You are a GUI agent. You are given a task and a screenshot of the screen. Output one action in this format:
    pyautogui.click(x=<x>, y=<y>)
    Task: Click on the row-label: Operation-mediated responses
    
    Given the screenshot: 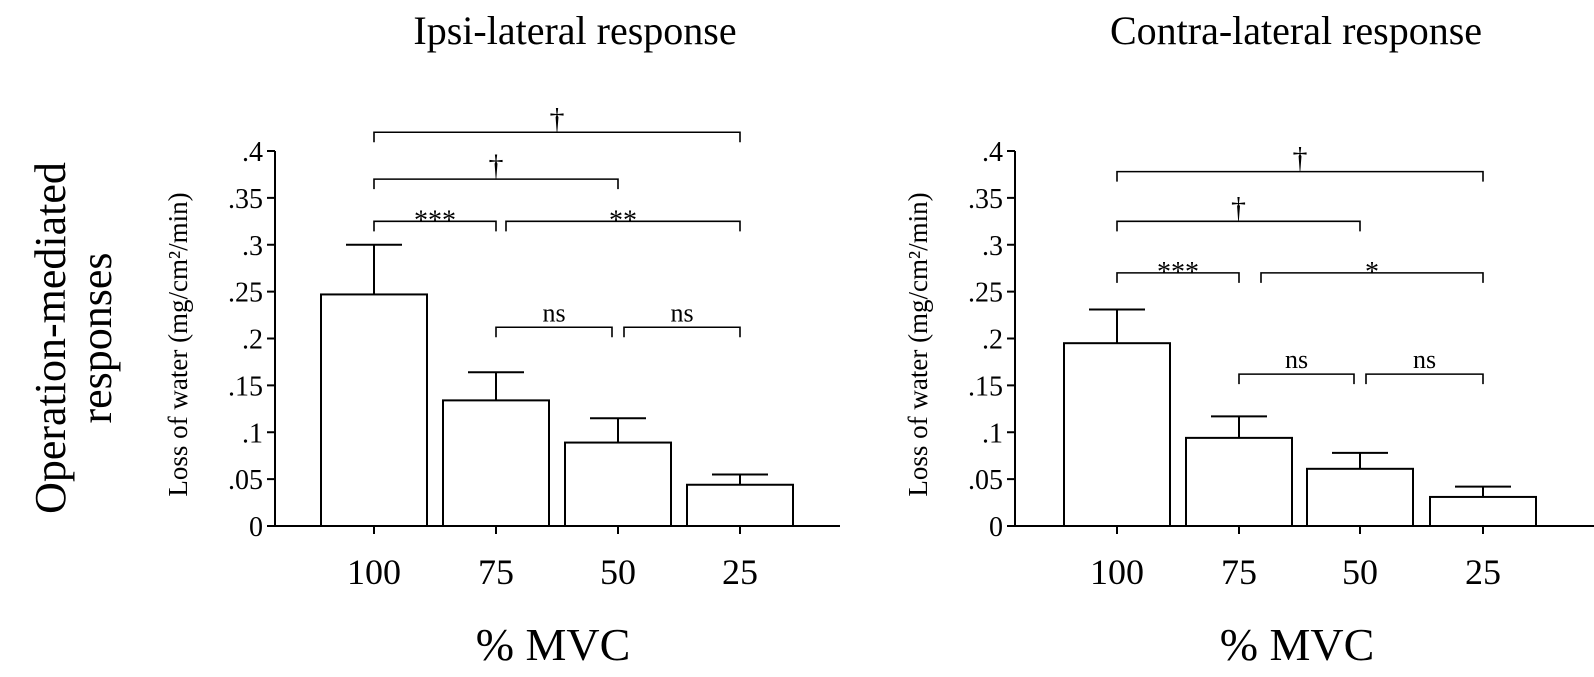 What is the action you would take?
    pyautogui.click(x=73, y=338)
    